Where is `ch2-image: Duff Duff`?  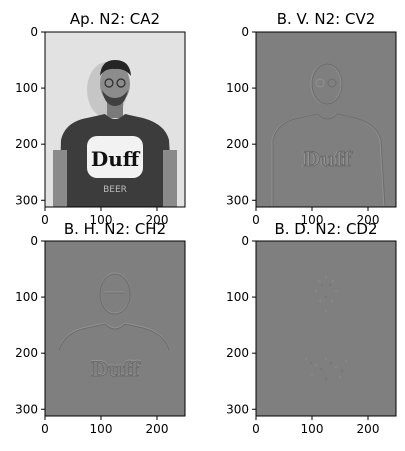 ch2-image: Duff Duff is located at coordinates (115, 328).